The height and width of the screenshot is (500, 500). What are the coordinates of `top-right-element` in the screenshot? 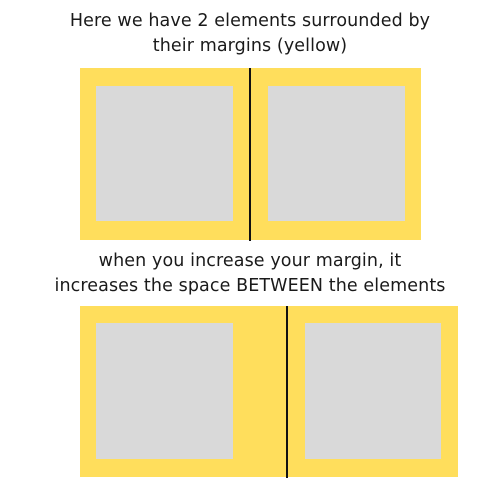 It's located at (336, 153).